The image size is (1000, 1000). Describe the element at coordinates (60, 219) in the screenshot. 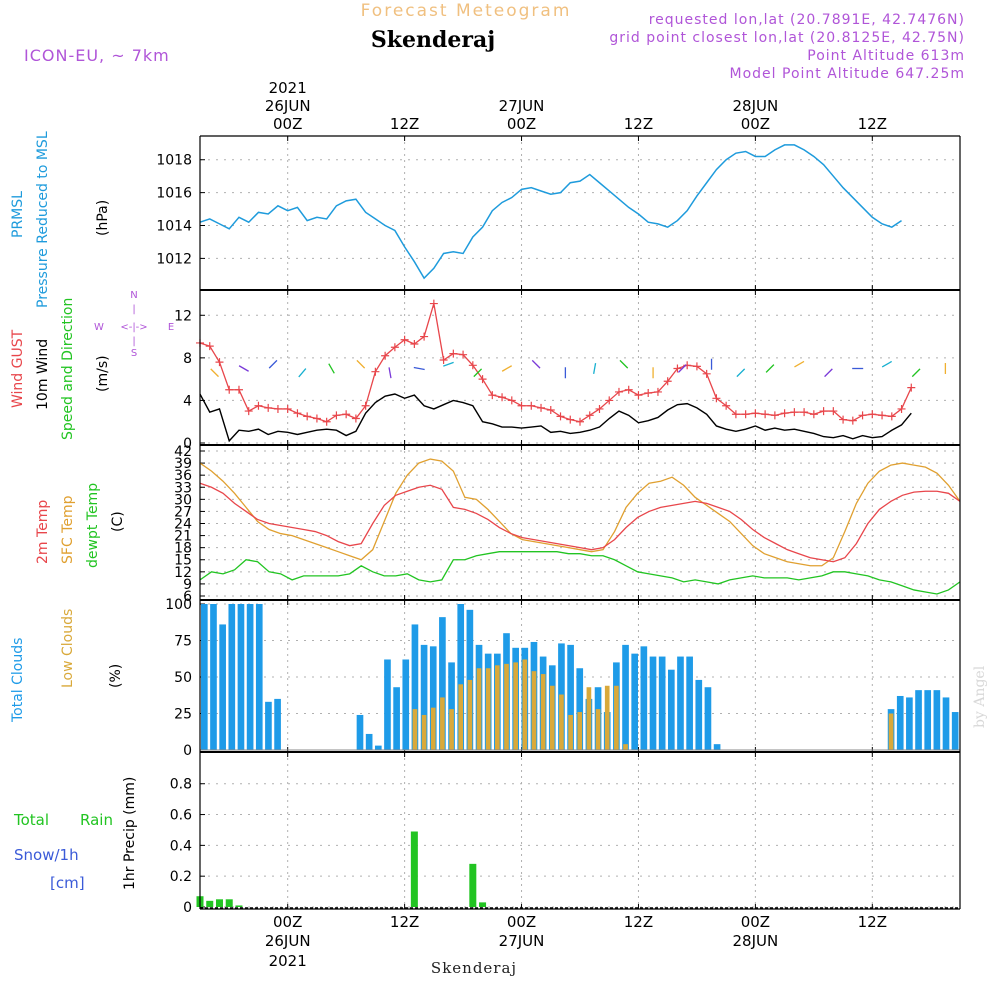

I see `pressure-labels: PRMSL Pressure Reduced to MSL (hPa)` at that location.